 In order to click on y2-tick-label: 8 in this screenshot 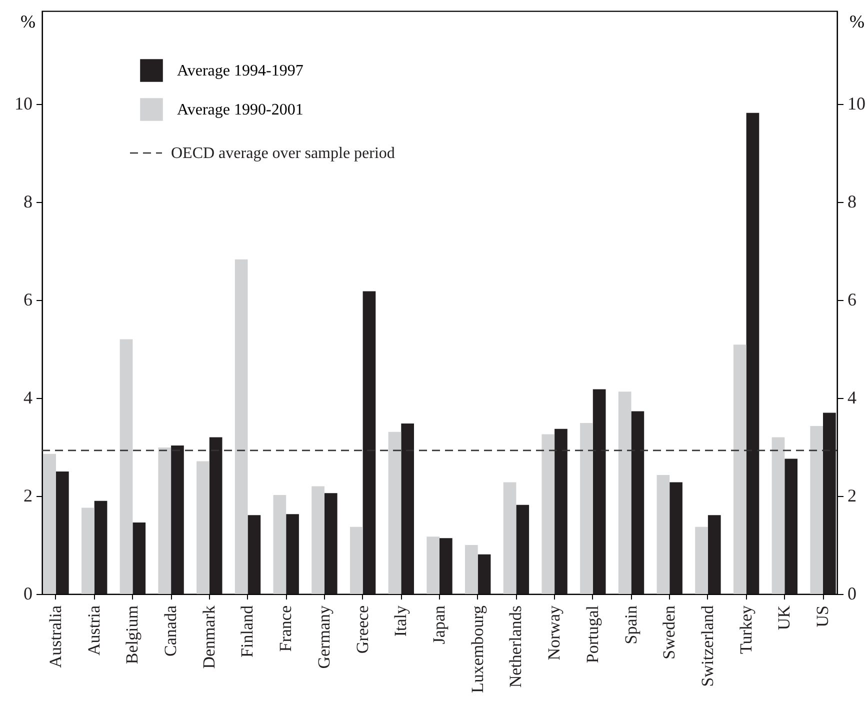, I will do `click(852, 202)`.